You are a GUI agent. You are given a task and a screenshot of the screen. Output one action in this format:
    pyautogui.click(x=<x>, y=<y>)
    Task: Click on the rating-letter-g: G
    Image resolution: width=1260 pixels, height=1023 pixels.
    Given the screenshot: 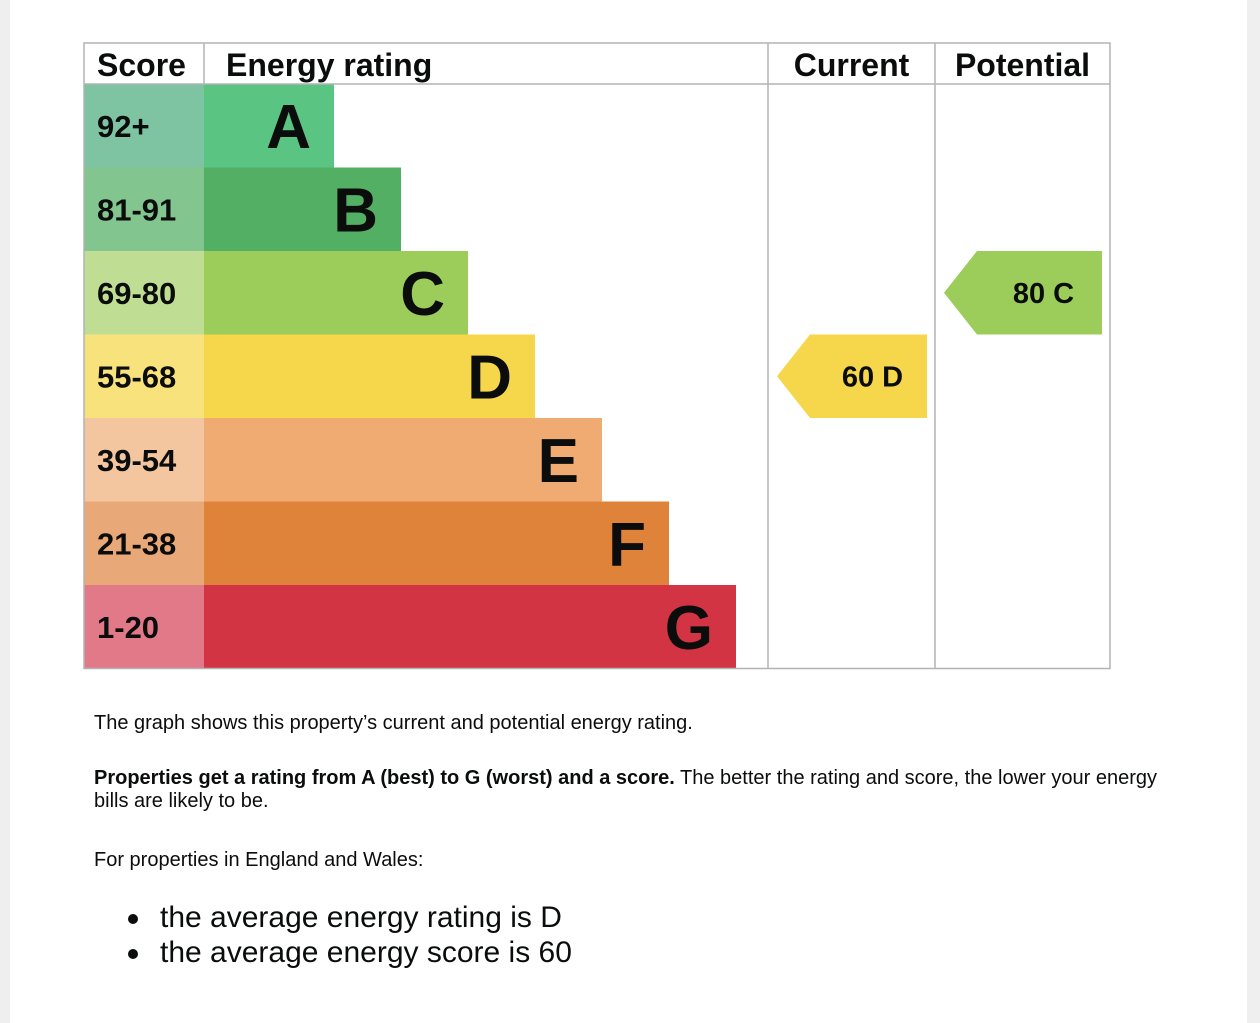 What is the action you would take?
    pyautogui.click(x=689, y=628)
    